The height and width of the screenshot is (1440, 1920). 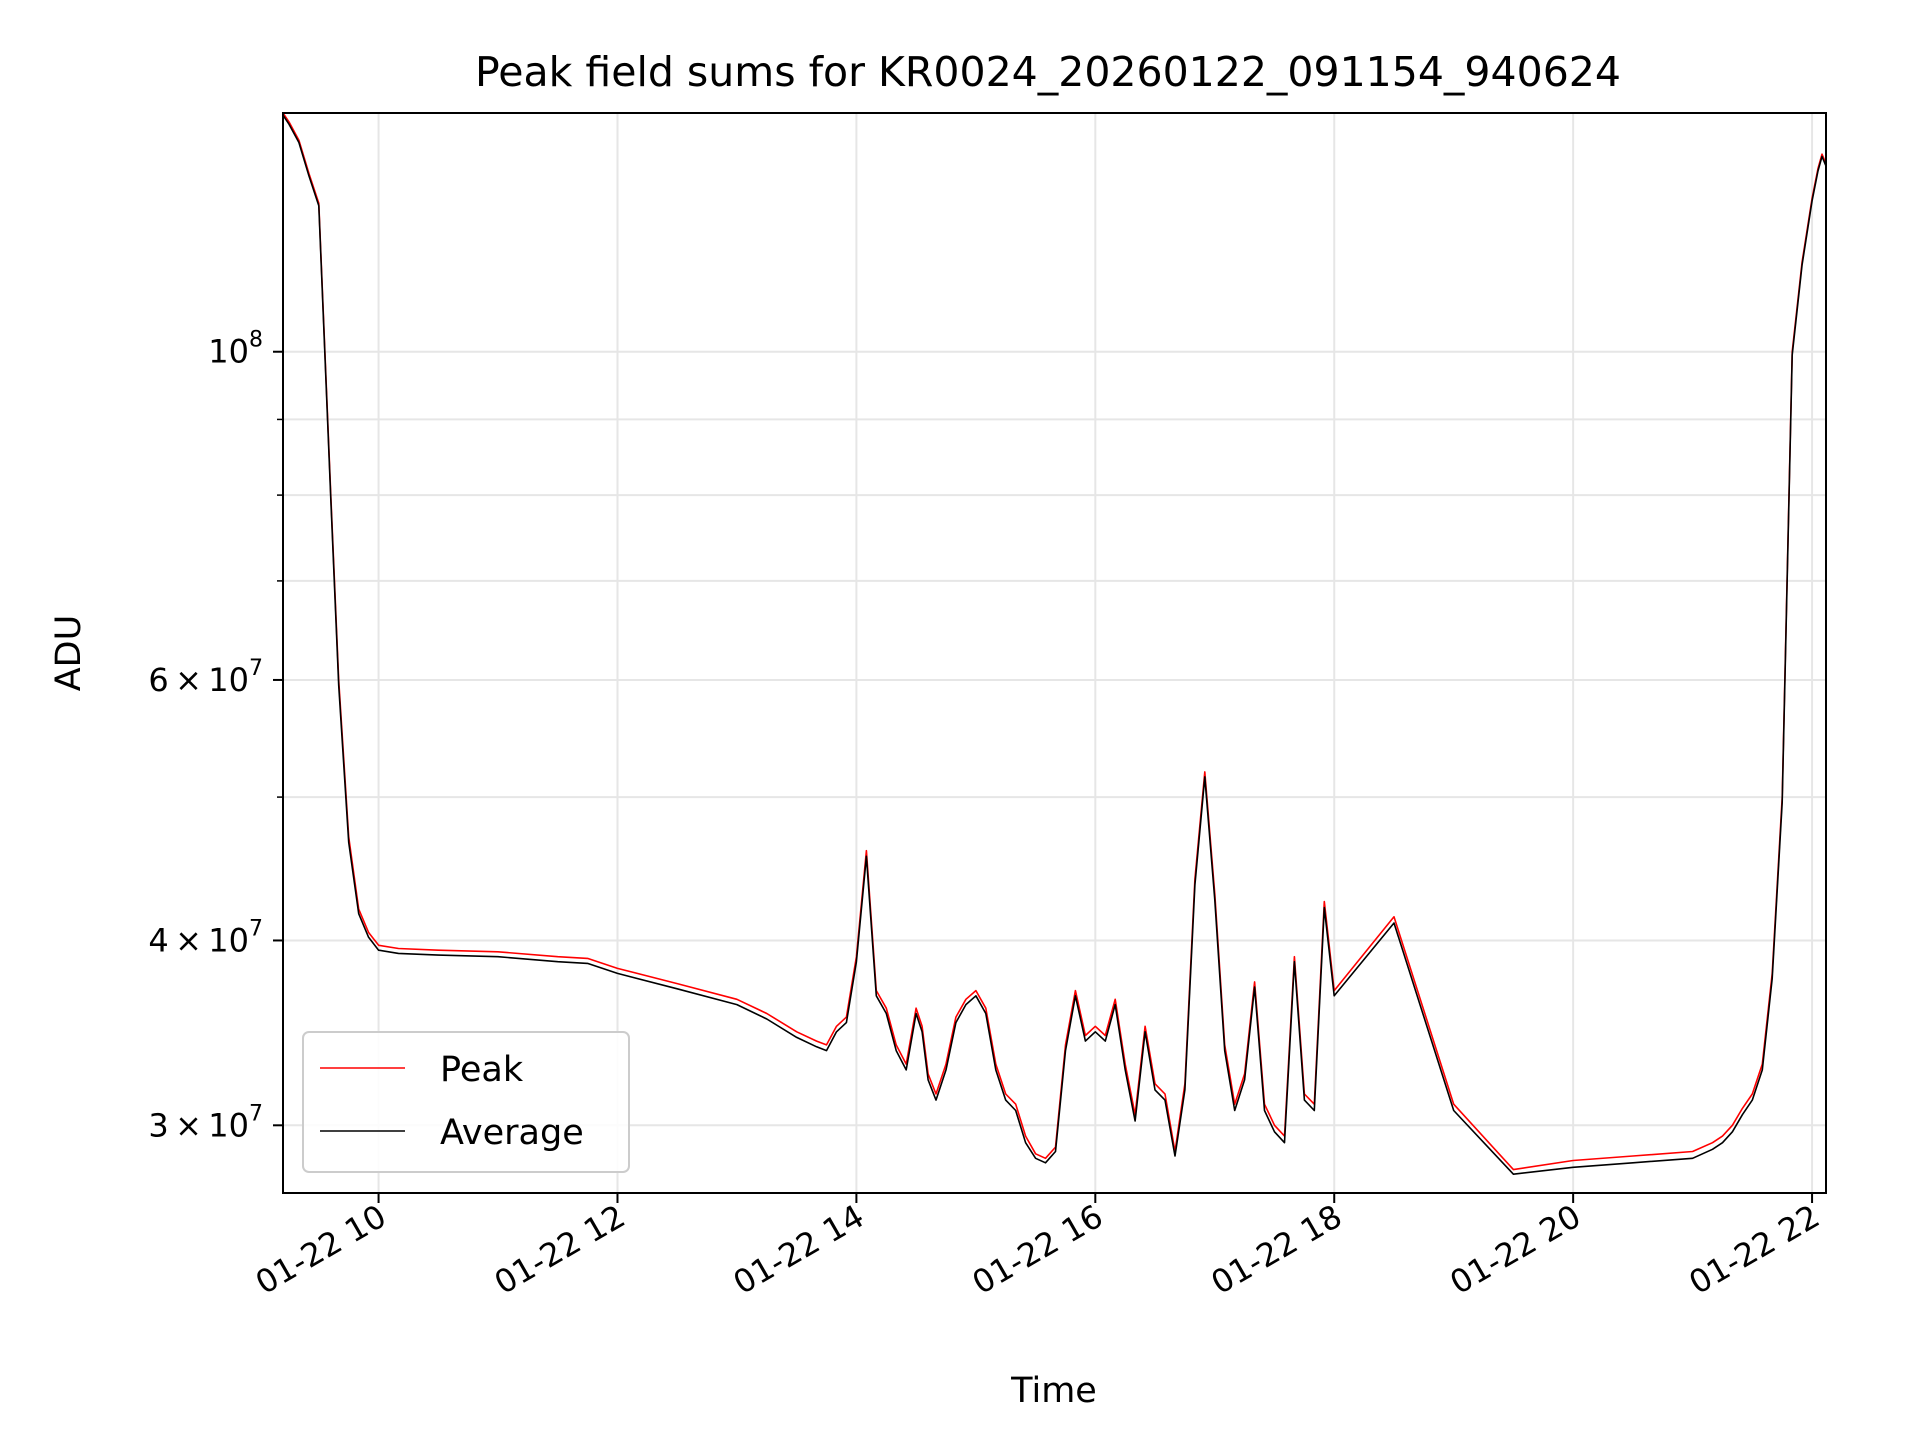 What do you see at coordinates (205, 937) in the screenshot?
I see `y-tick-label: 4 × 10⁷` at bounding box center [205, 937].